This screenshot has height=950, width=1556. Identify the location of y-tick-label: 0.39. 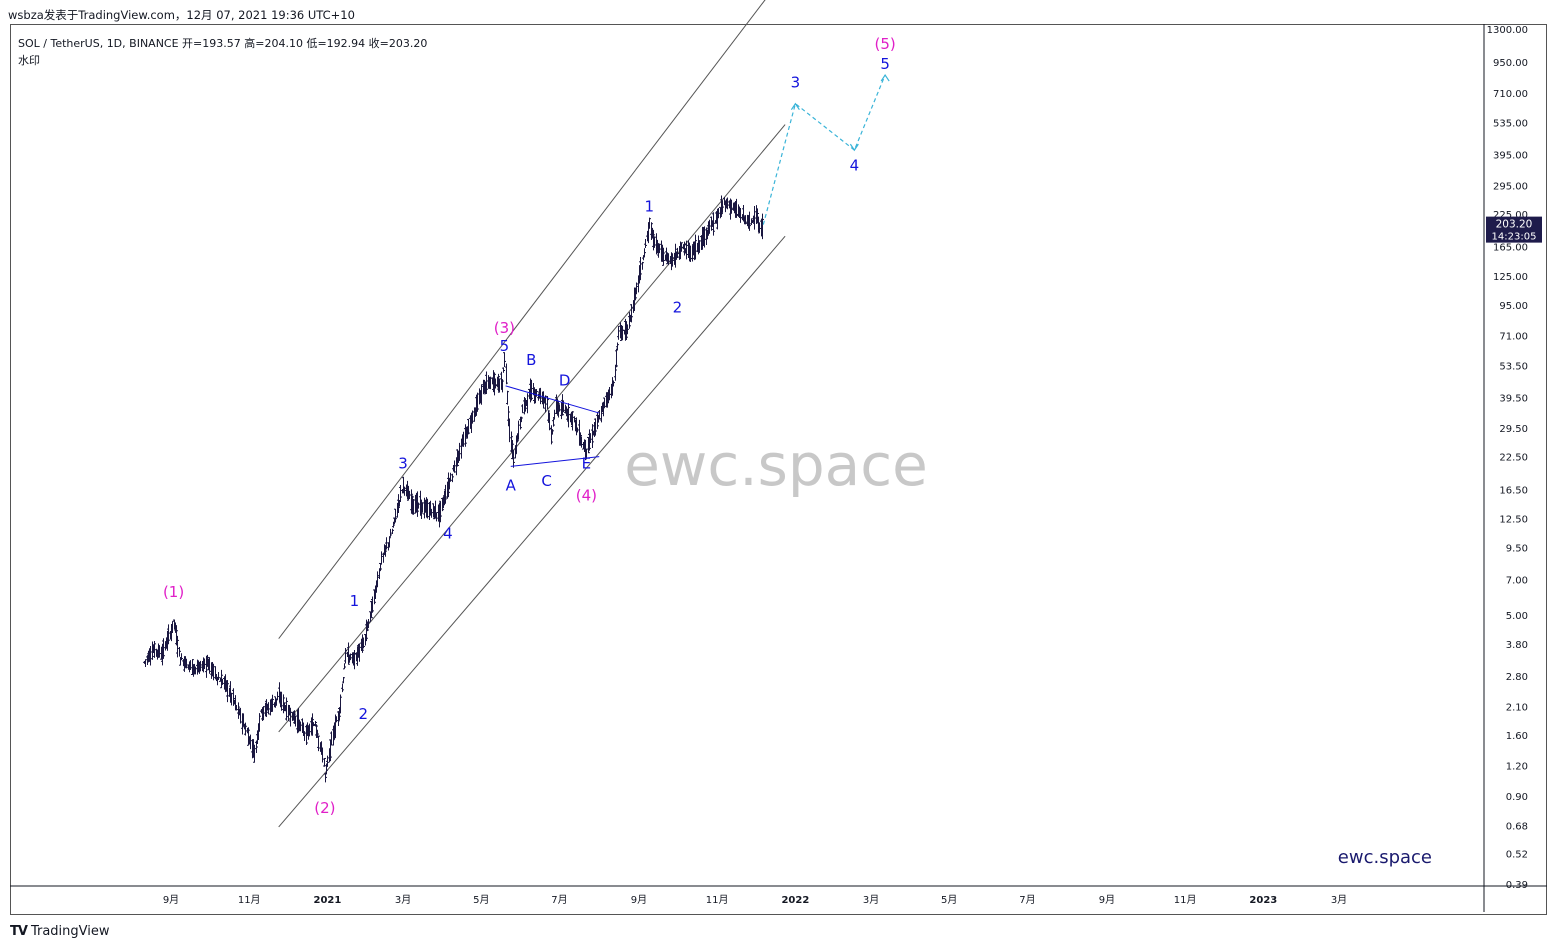
(1517, 885).